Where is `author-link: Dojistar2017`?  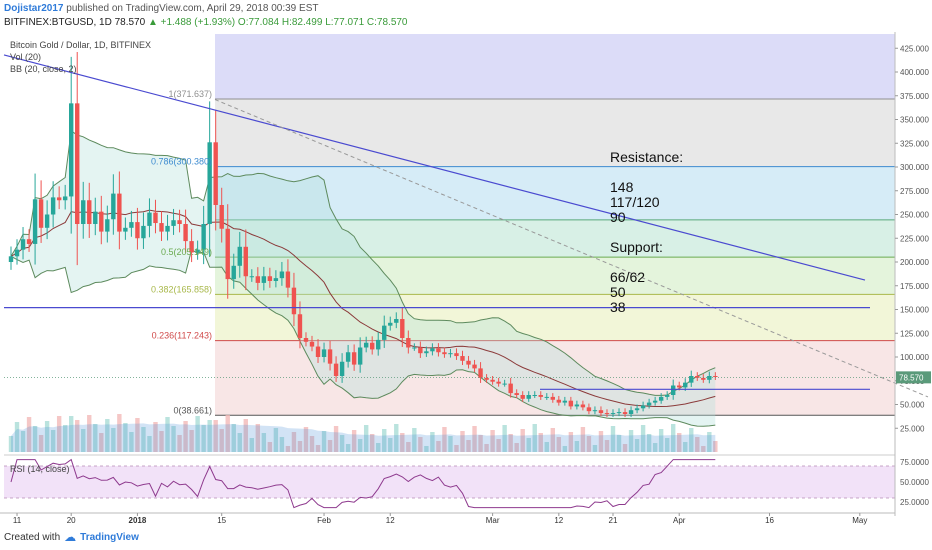 author-link: Dojistar2017 is located at coordinates (34, 8).